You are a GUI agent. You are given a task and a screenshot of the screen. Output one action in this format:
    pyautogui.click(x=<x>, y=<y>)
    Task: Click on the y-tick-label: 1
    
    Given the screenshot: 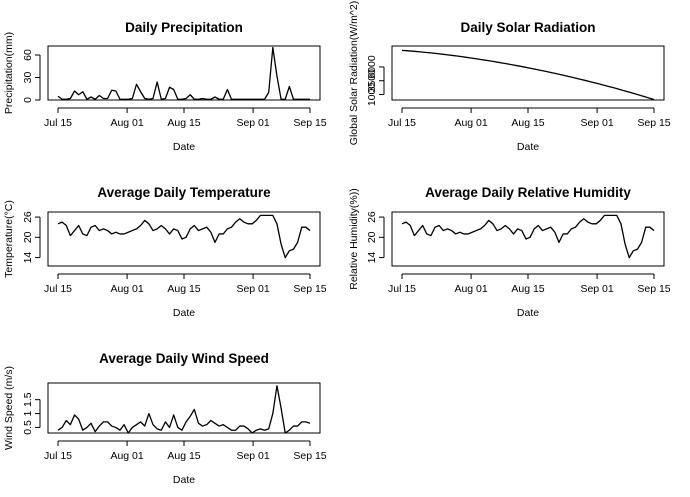 What is the action you would take?
    pyautogui.click(x=28, y=413)
    